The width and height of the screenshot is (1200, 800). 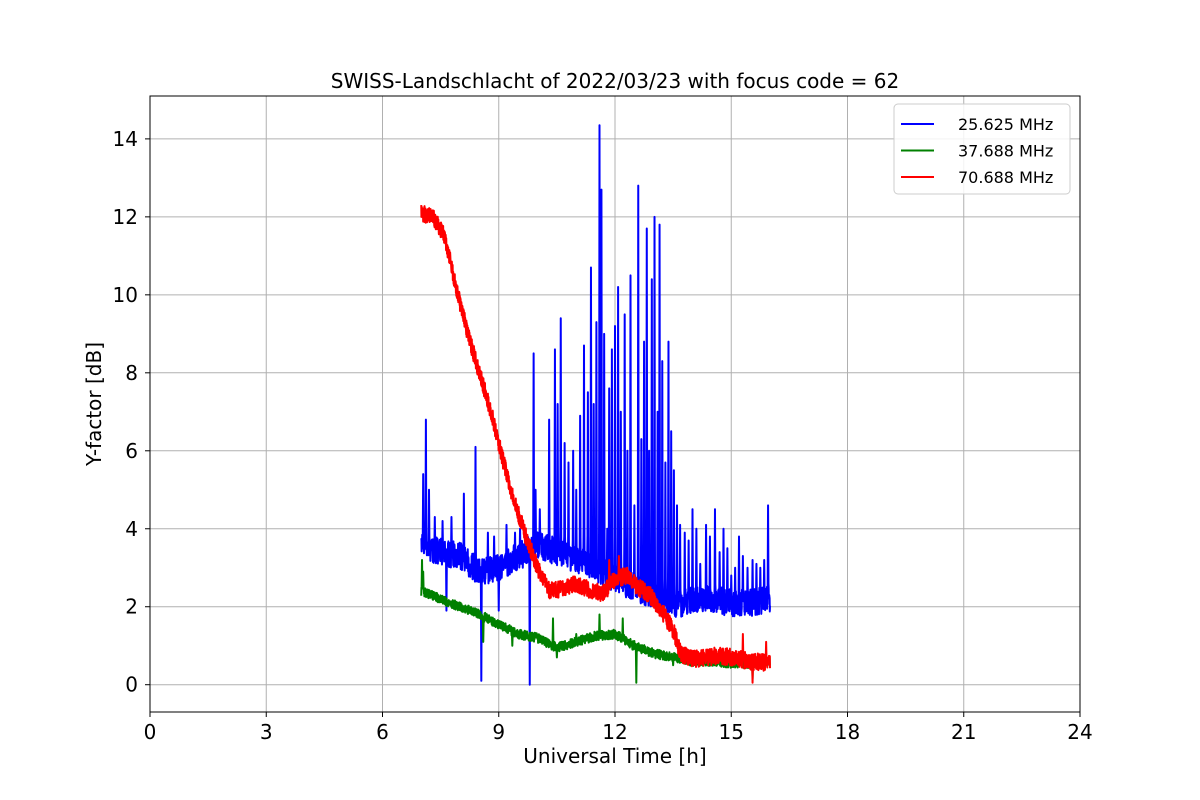 I want to click on x-tick-label: 21, so click(x=963, y=732).